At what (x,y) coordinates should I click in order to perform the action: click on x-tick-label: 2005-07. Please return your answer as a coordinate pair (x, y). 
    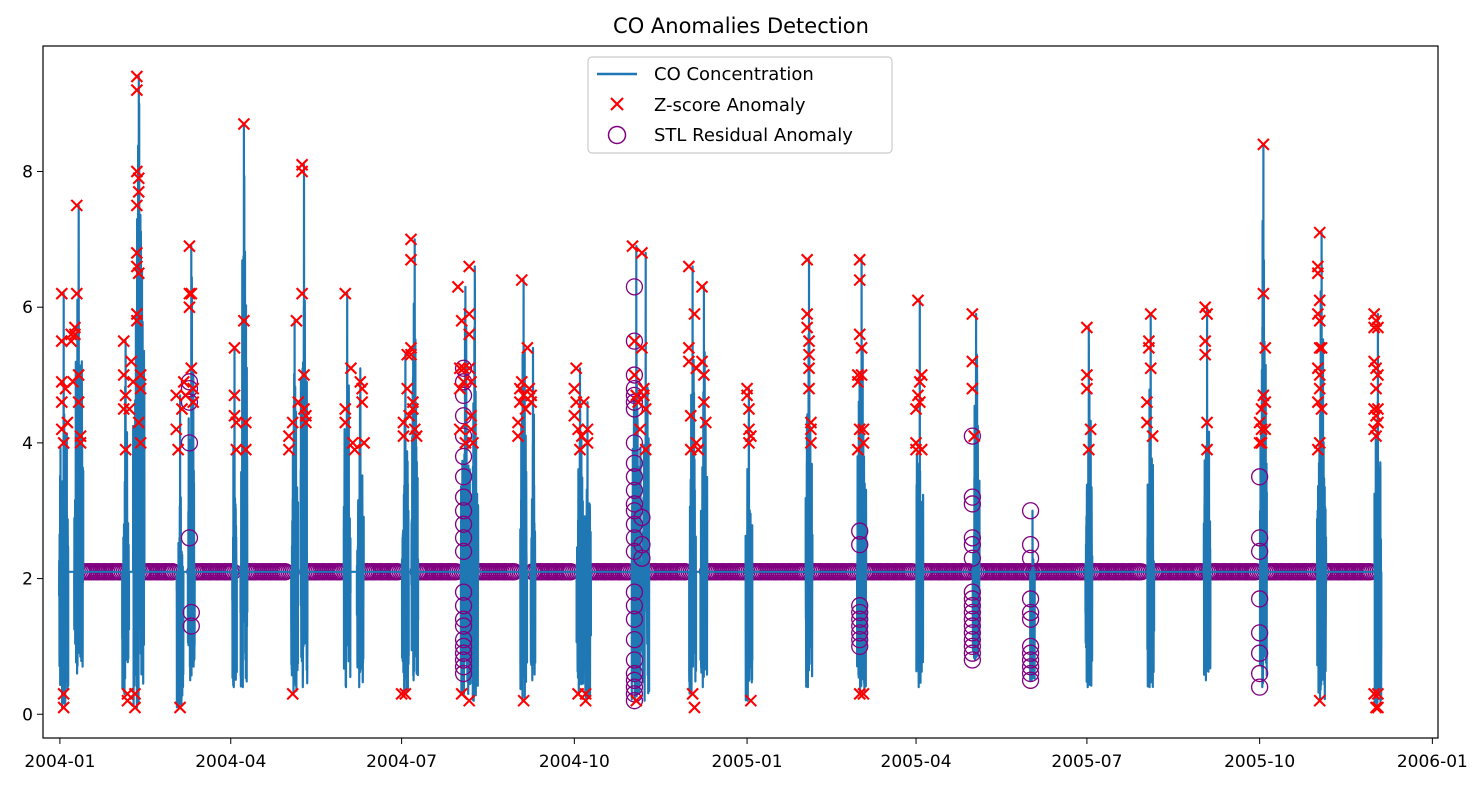
    Looking at the image, I should click on (1086, 762).